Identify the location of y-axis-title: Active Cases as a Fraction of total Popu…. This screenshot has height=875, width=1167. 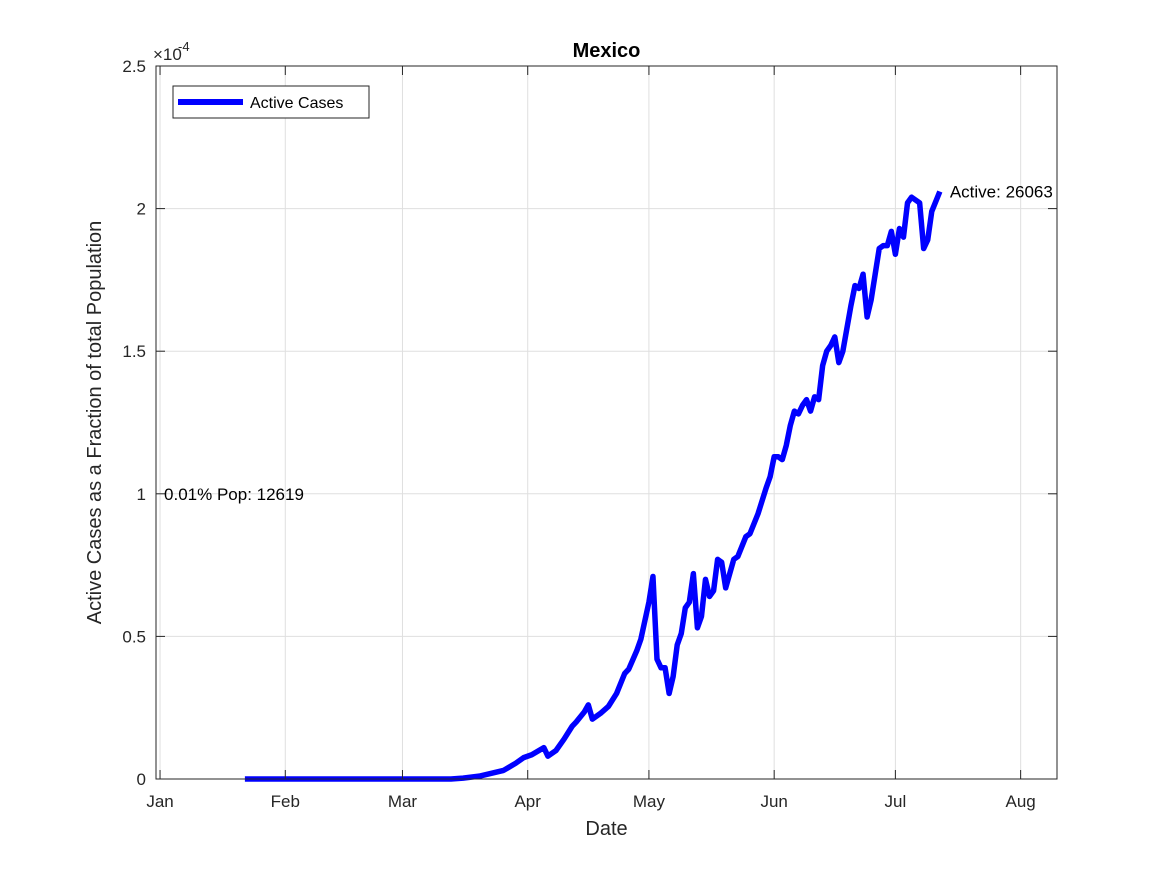
(95, 423).